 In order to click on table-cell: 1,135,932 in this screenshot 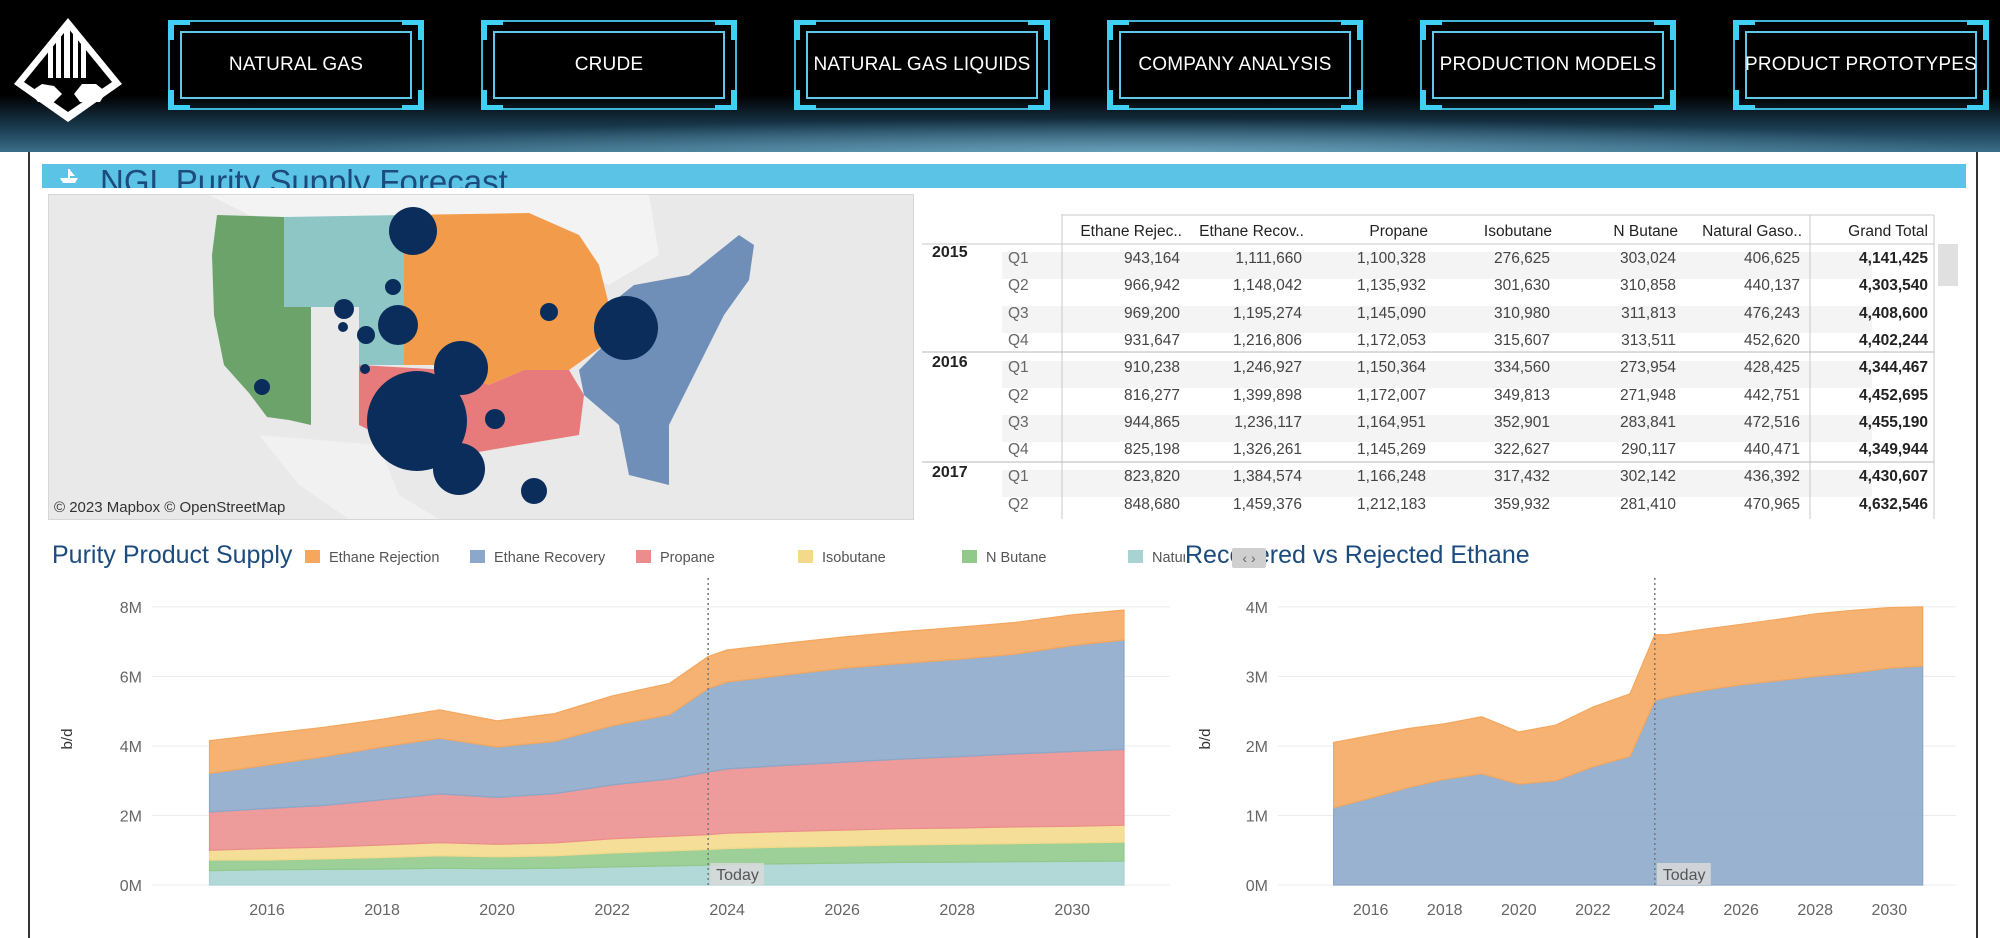, I will do `click(1391, 286)`.